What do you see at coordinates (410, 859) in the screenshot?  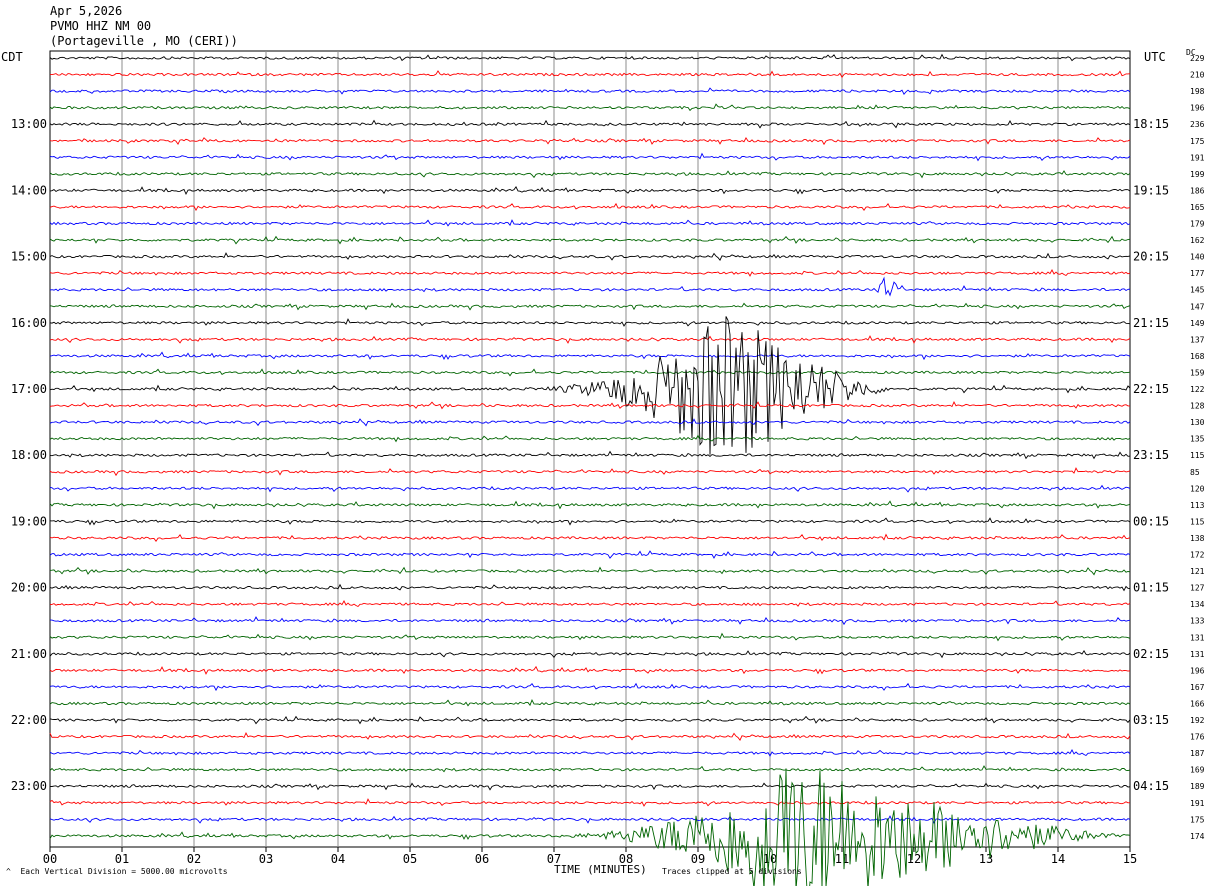 I see `x-tick-label-05: 05` at bounding box center [410, 859].